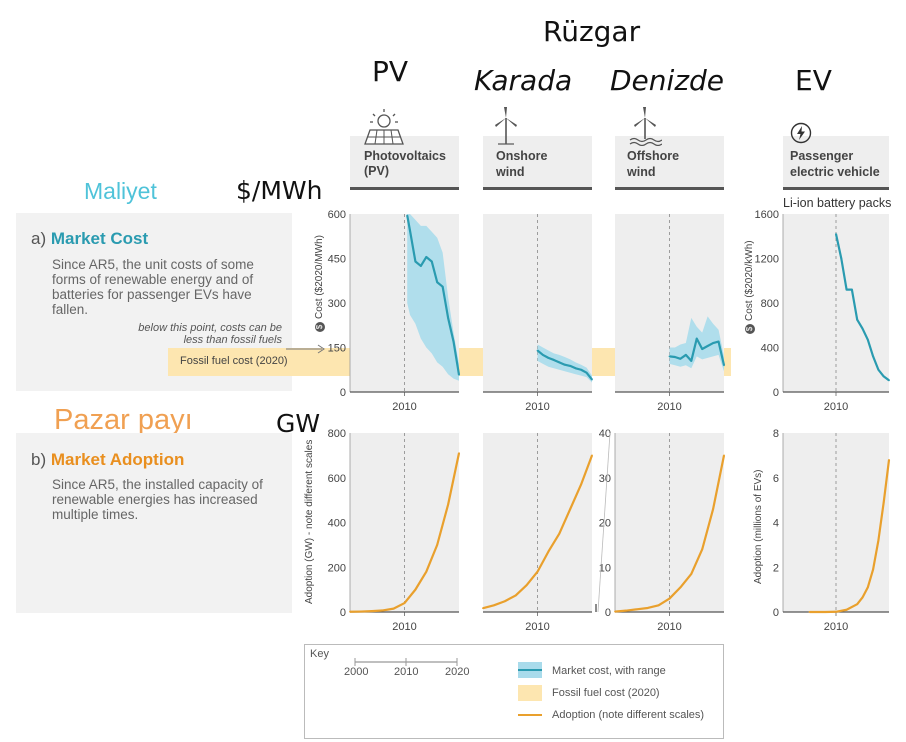  Describe the element at coordinates (667, 80) in the screenshot. I see `denizde-overlay-title: Denizde` at that location.